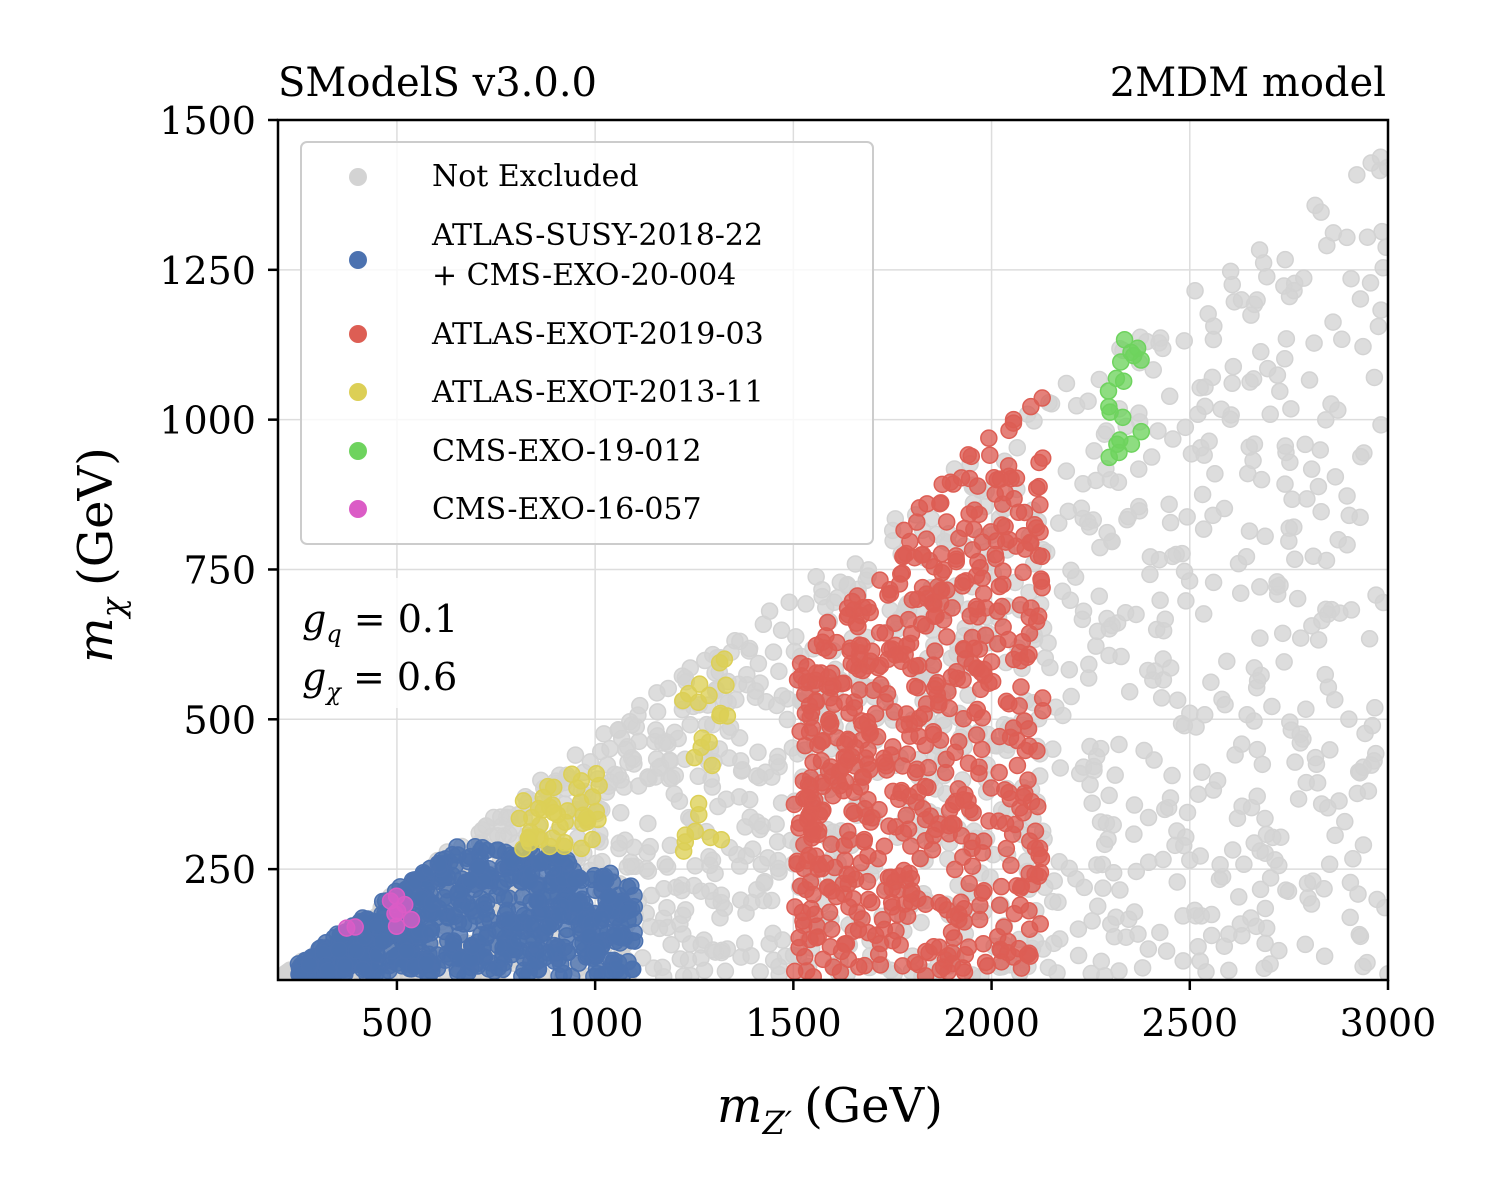 Image resolution: width=1500 pixels, height=1200 pixels. Describe the element at coordinates (397, 1023) in the screenshot. I see `x-tick-label-500: 500` at that location.